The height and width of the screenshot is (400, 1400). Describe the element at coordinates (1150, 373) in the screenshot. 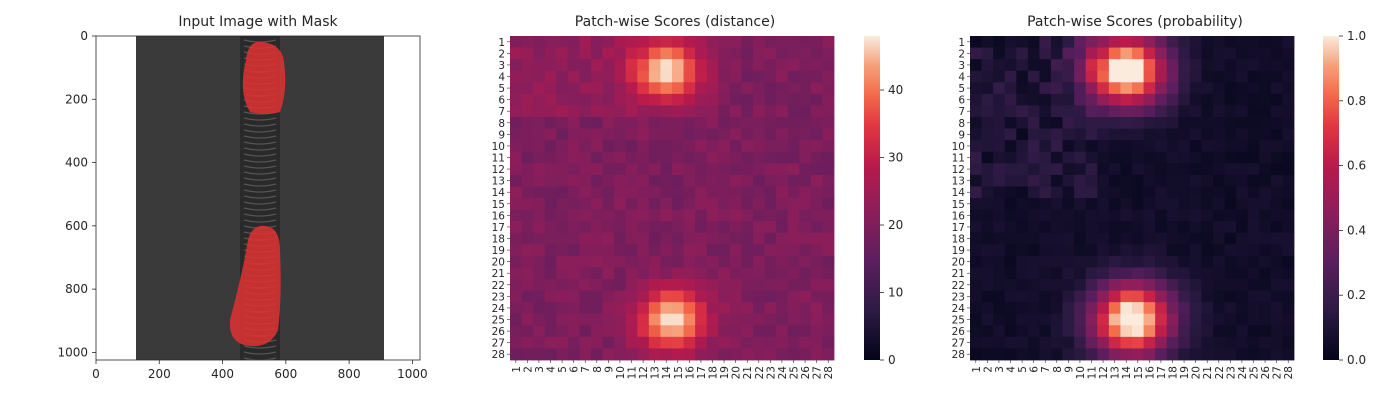

I see `x-tick-label: 16` at that location.